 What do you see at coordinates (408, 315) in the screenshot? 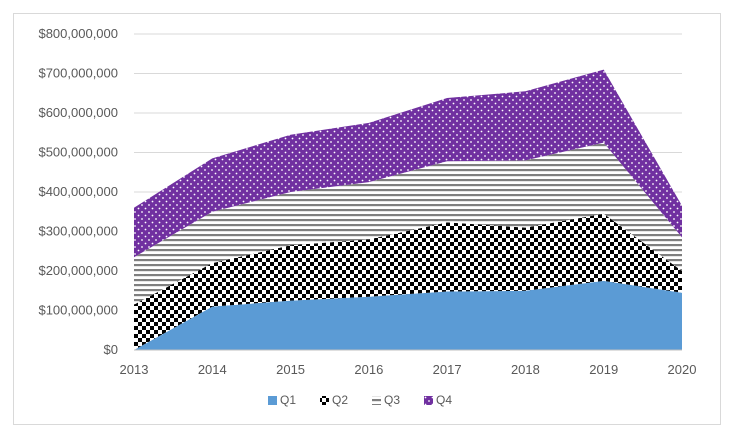
I see `area-series-q1` at bounding box center [408, 315].